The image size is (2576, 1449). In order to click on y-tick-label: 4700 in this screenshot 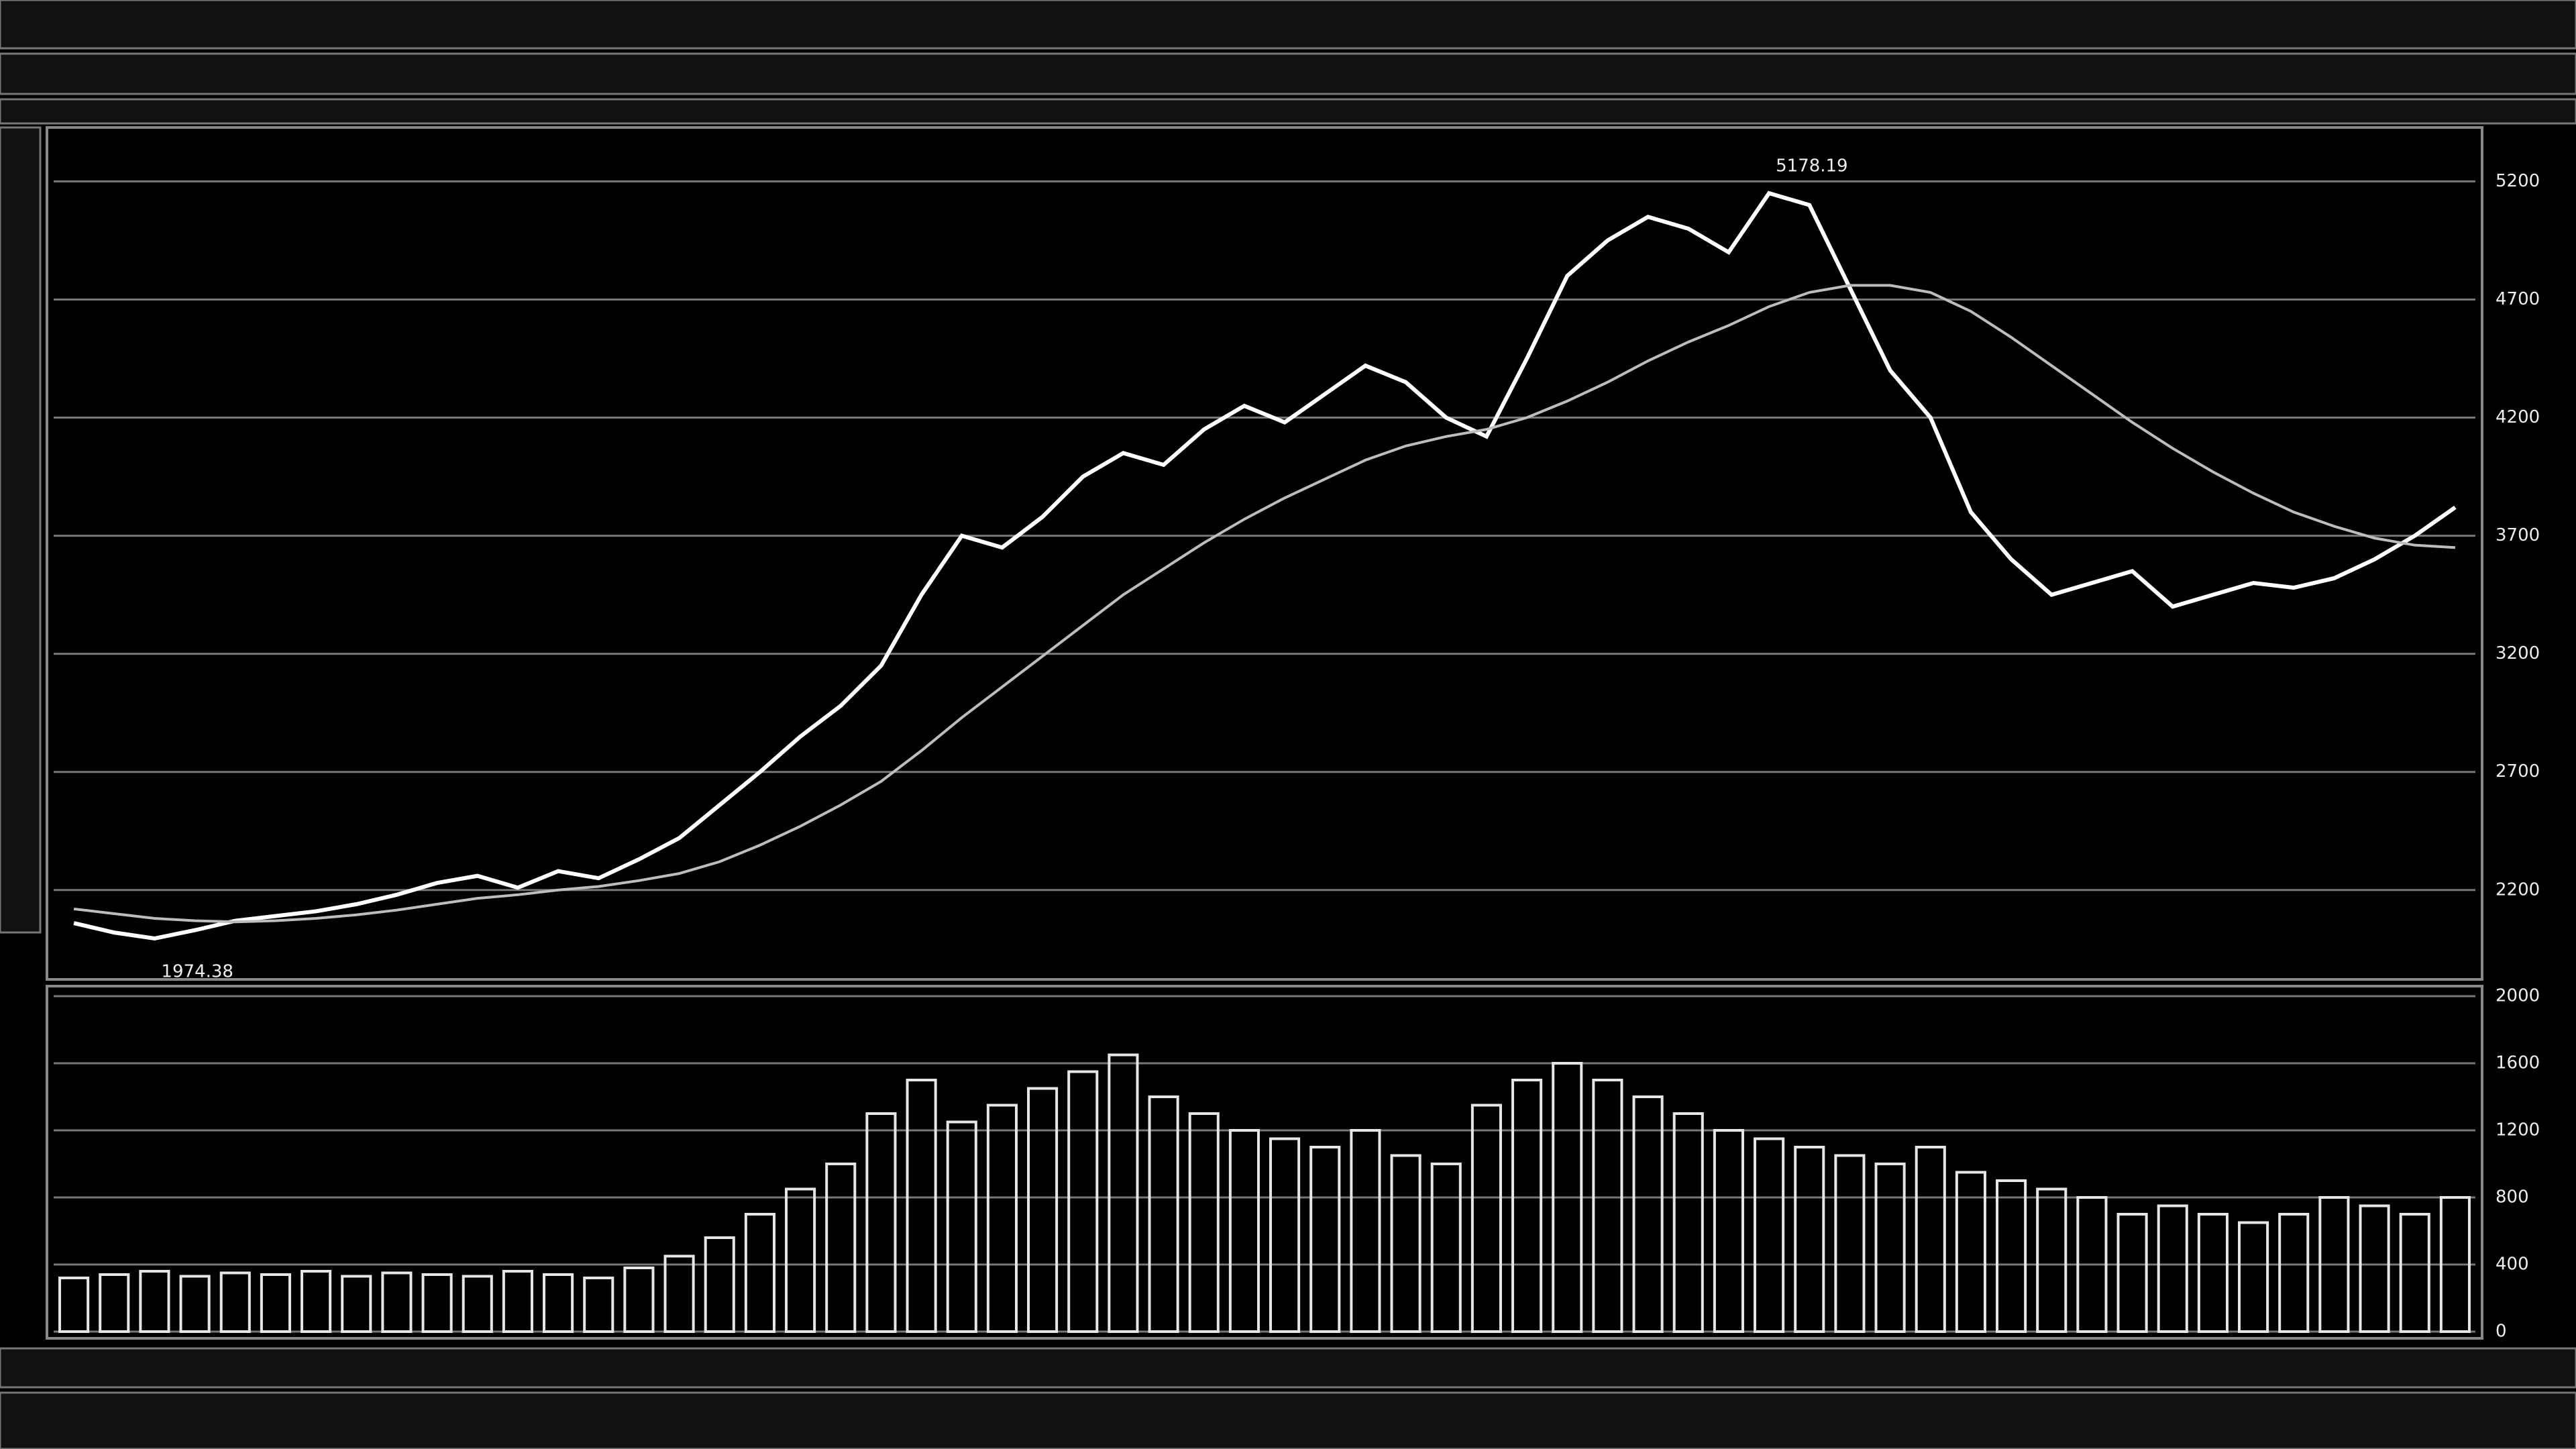, I will do `click(2518, 299)`.